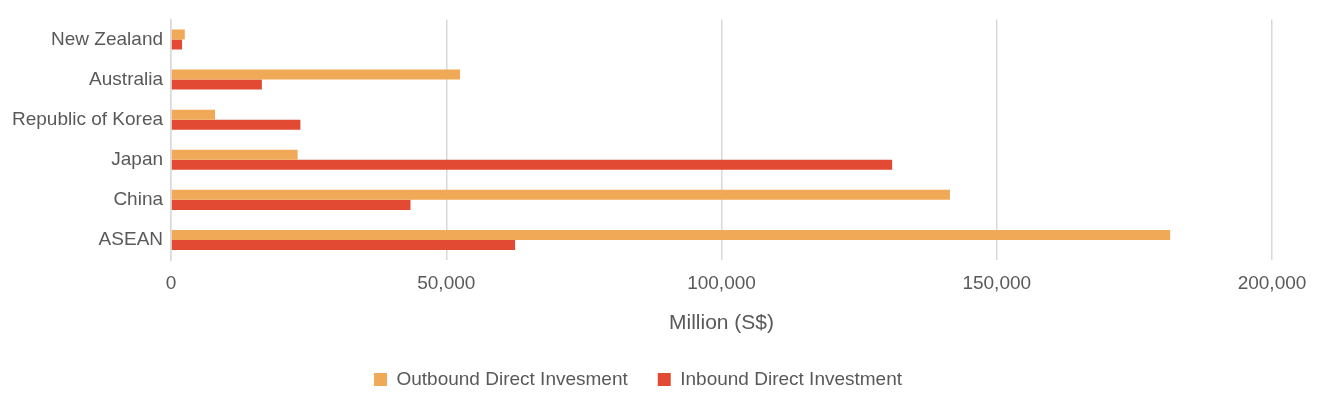  What do you see at coordinates (138, 199) in the screenshot?
I see `y-tick-label: China` at bounding box center [138, 199].